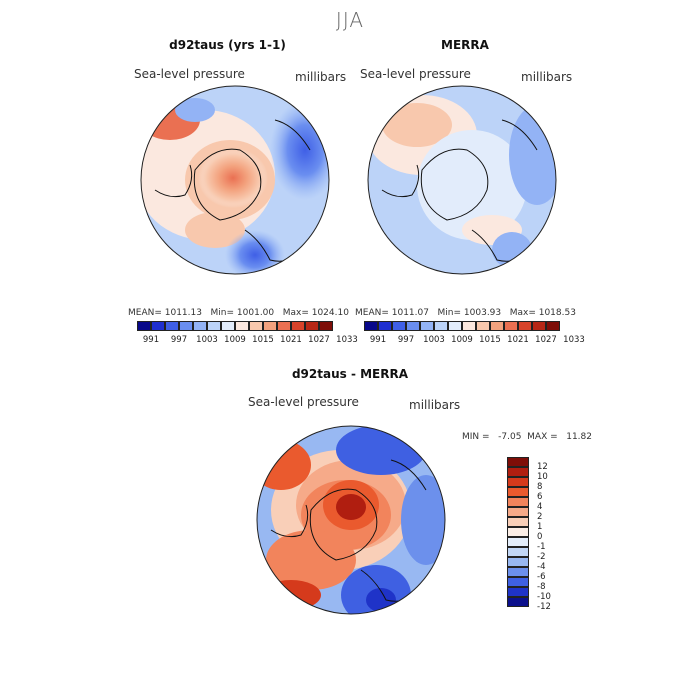 The image size is (700, 700). Describe the element at coordinates (541, 557) in the screenshot. I see `colorbar-tick-label: -2` at that location.